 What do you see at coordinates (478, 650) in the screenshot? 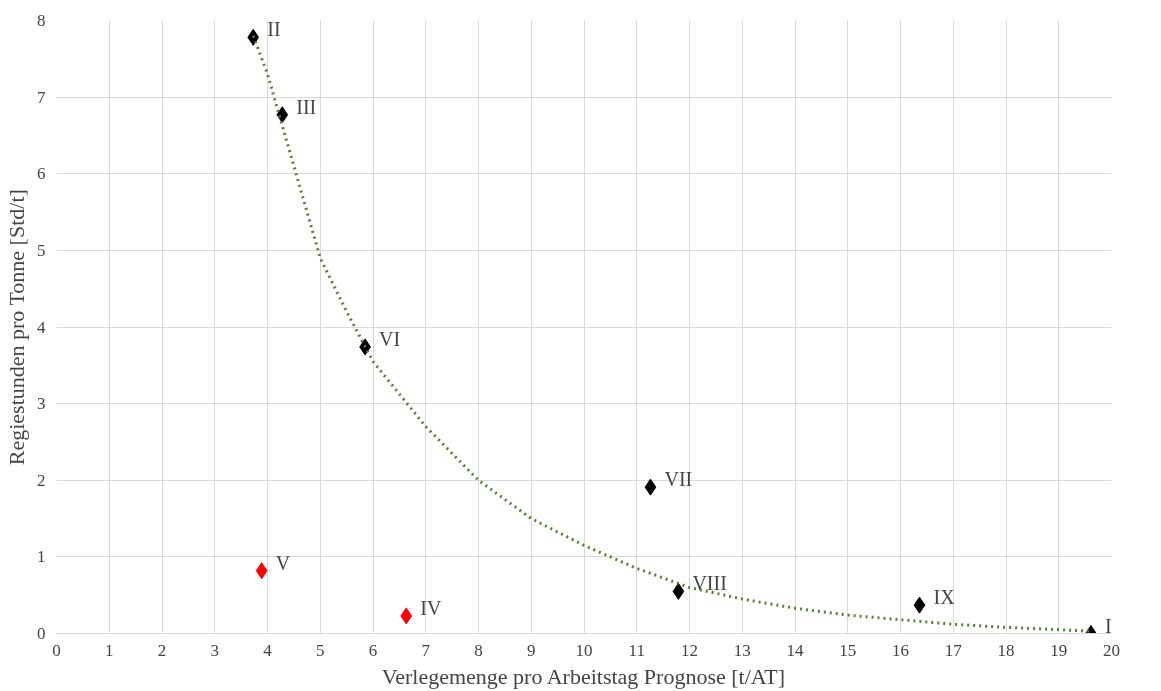
I see `x-tick-label: 8` at bounding box center [478, 650].